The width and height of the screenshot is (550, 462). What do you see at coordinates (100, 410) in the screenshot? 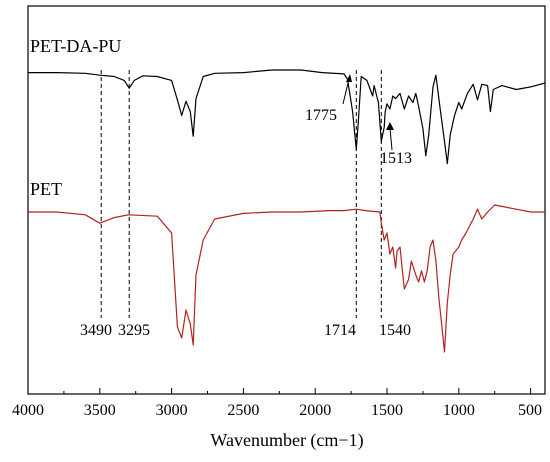
I see `x-tick-label-3500: 3500` at bounding box center [100, 410].